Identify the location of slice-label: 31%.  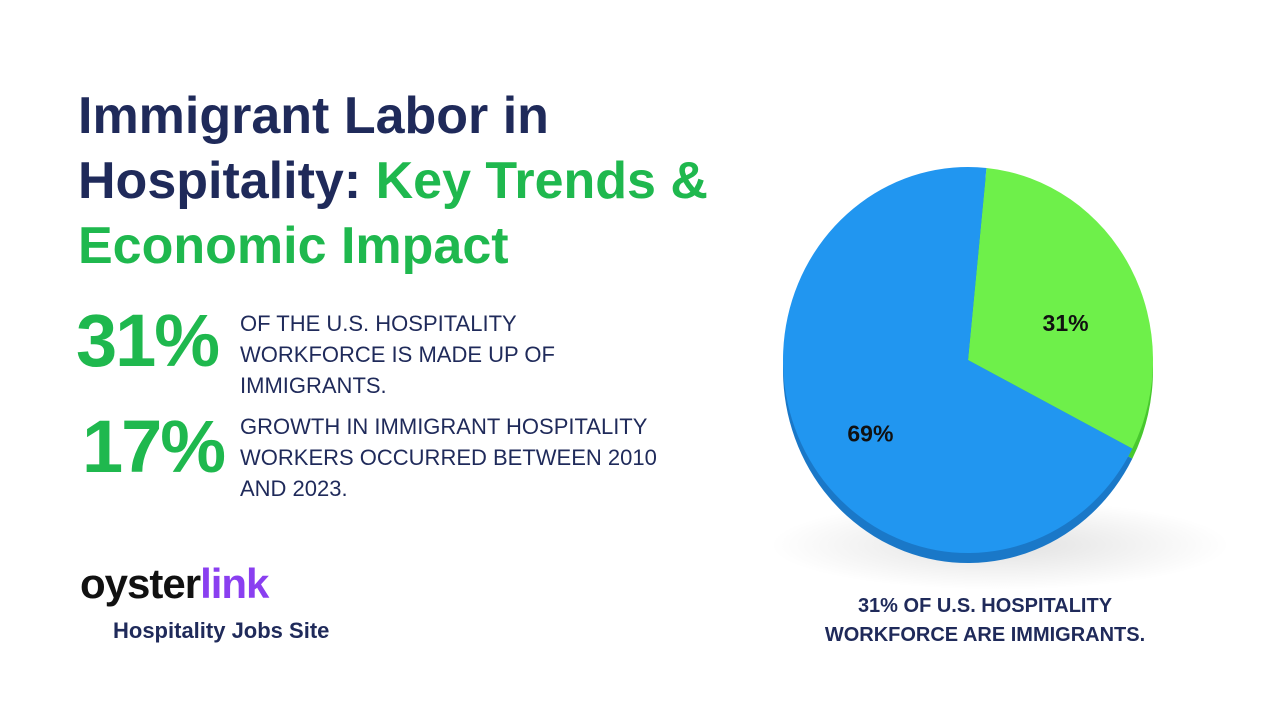
(1066, 323).